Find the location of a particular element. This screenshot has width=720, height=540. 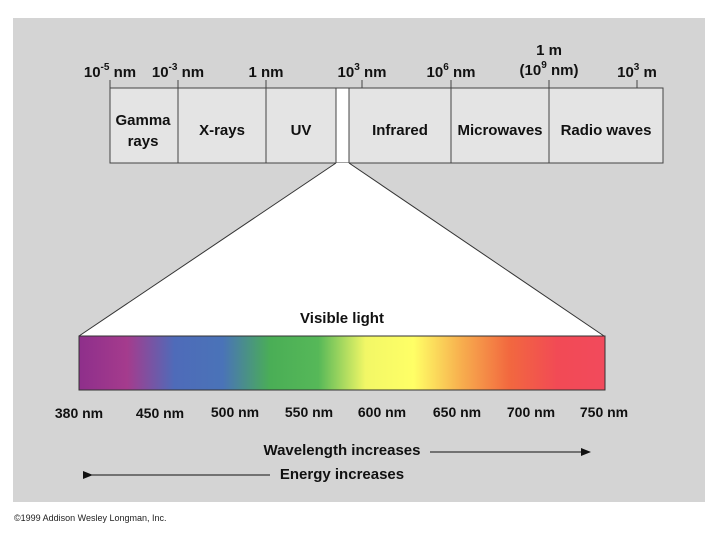

expansion-edge-right is located at coordinates (476, 249).